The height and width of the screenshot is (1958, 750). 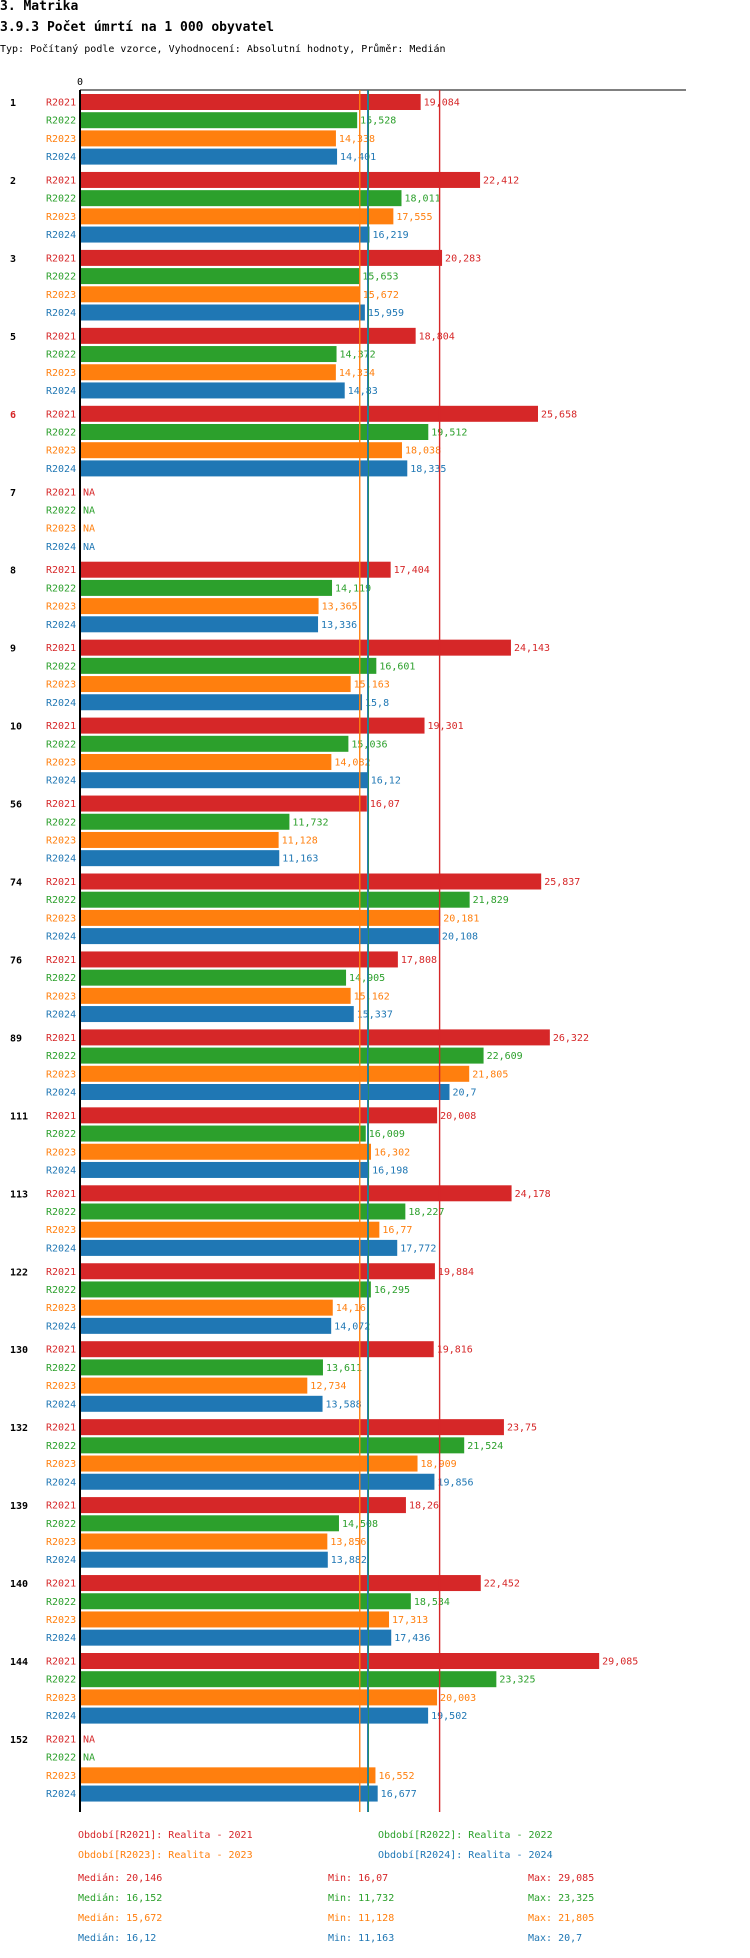 What do you see at coordinates (259, 1697) in the screenshot?
I see `bar-144-r2023` at bounding box center [259, 1697].